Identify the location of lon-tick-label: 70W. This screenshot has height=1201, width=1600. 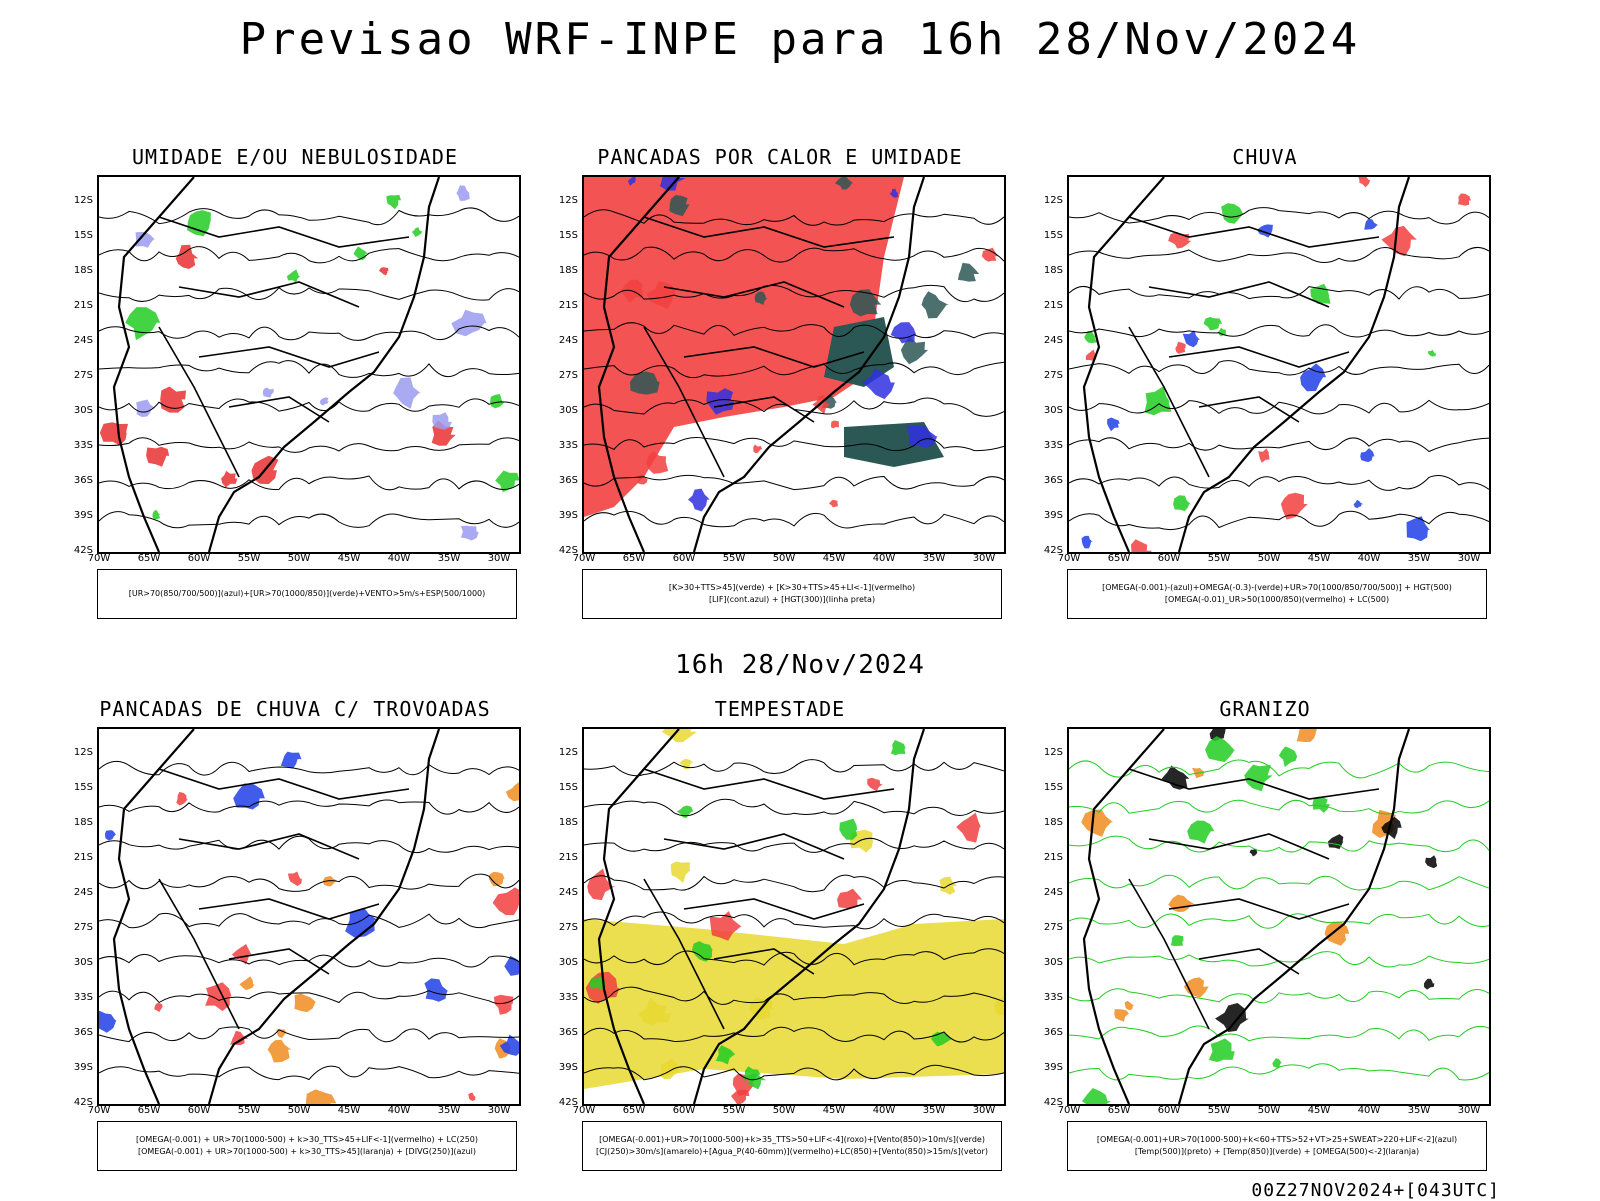
(99, 1110).